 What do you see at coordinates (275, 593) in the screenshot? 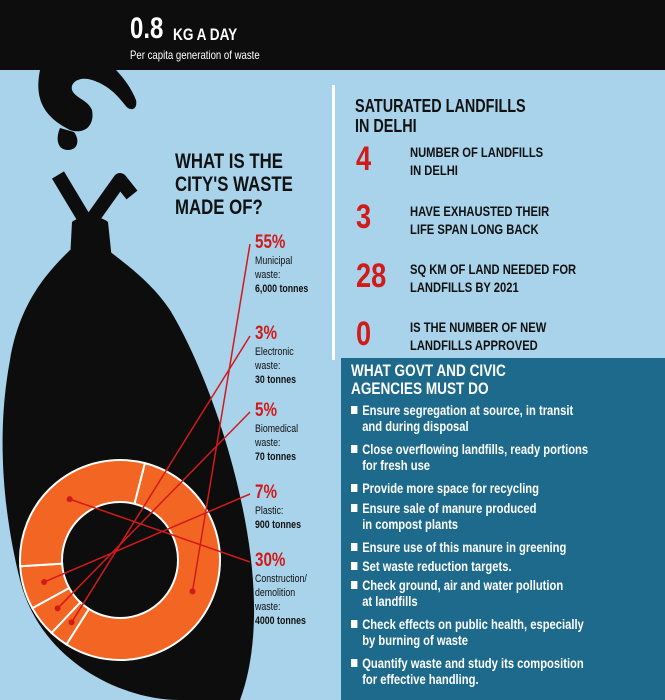
I see `label-line: demolition` at bounding box center [275, 593].